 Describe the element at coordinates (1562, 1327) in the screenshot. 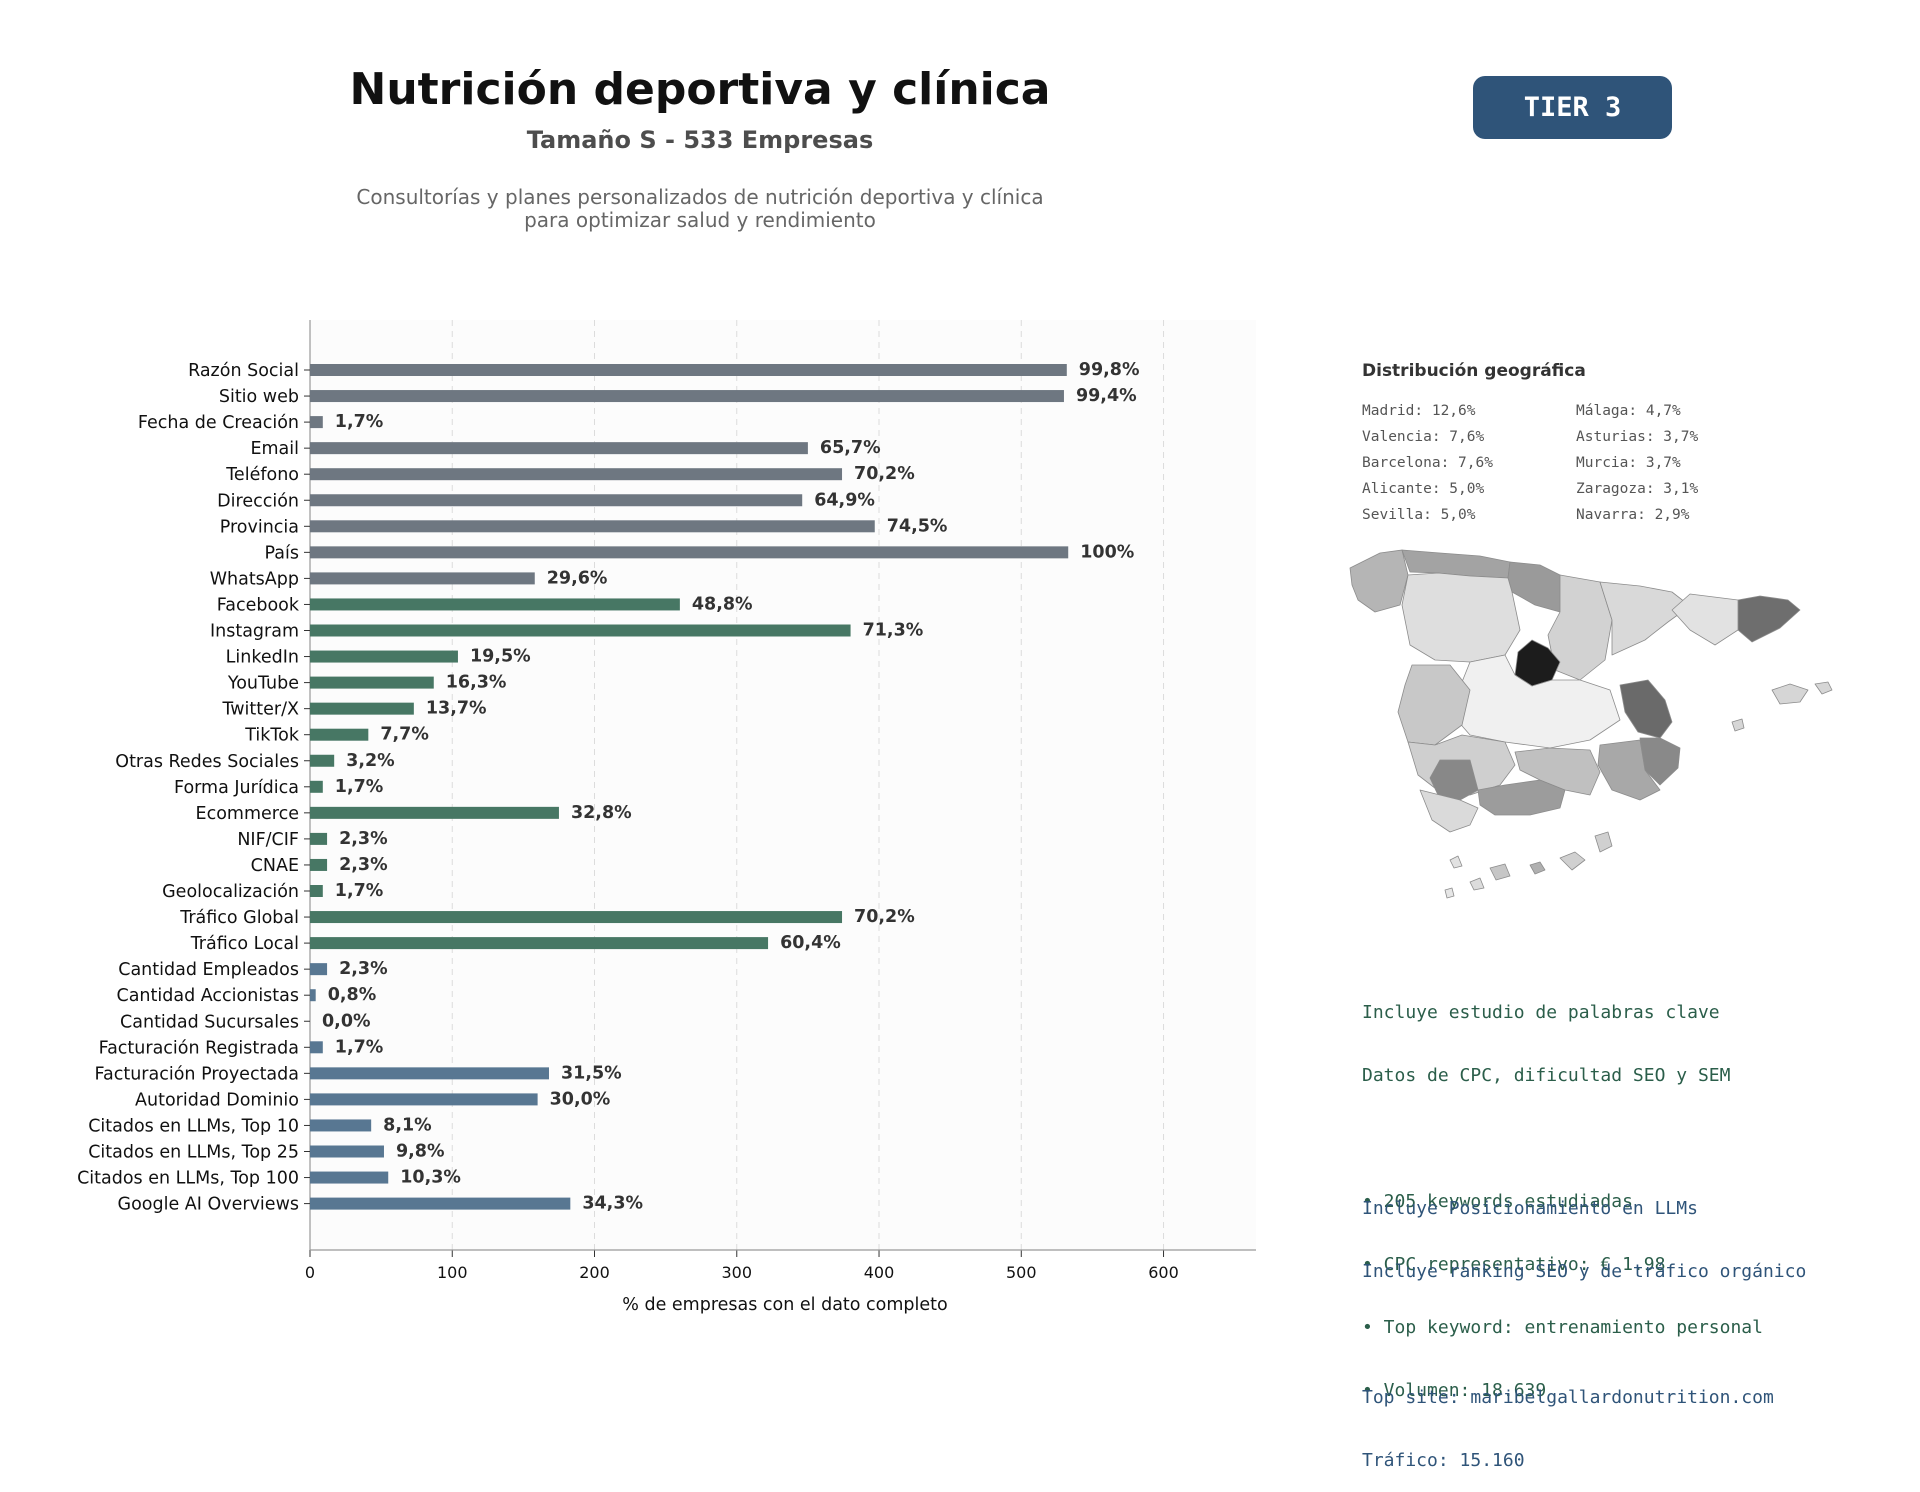

I see `seo-info-line: • Top keyword: entrenamiento personal` at that location.